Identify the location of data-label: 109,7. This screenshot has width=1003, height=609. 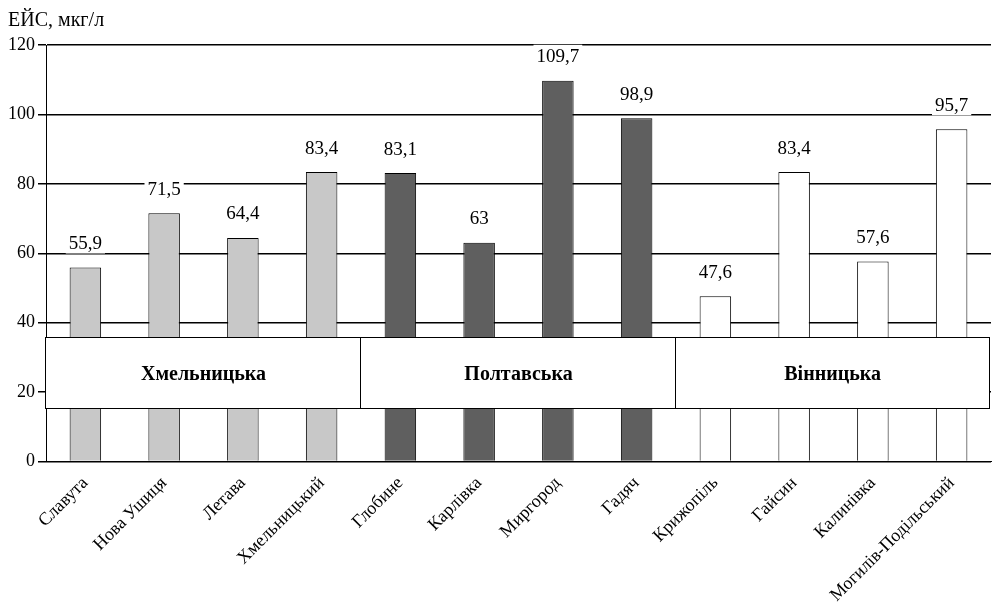
(558, 56).